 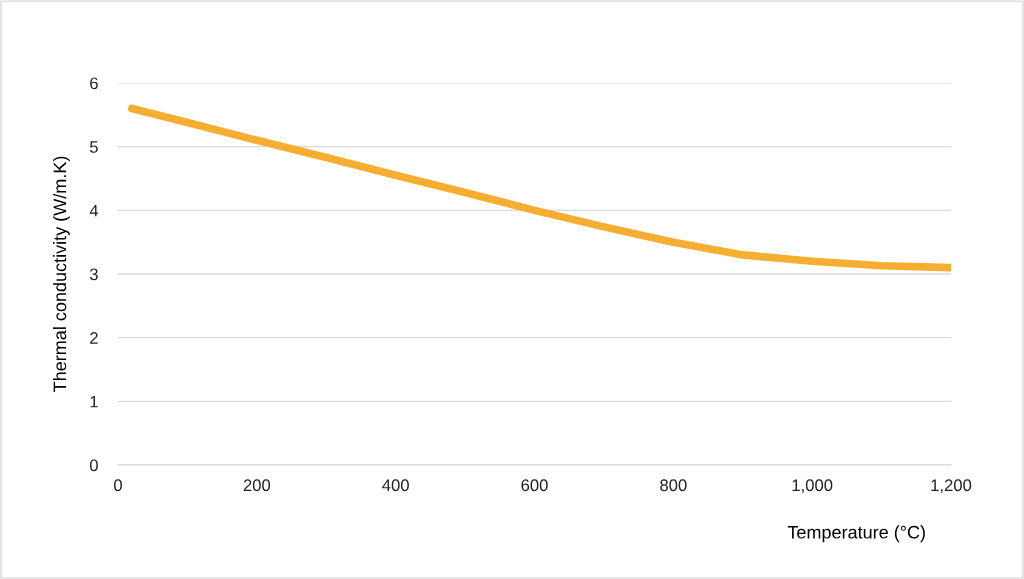 What do you see at coordinates (673, 485) in the screenshot?
I see `x-tick-label: 800` at bounding box center [673, 485].